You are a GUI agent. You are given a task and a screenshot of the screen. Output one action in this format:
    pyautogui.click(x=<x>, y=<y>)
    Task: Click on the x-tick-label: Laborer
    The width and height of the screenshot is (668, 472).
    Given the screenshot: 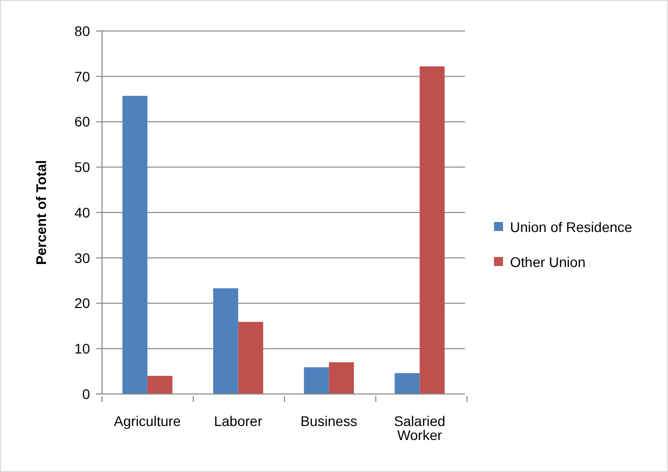 What is the action you would take?
    pyautogui.click(x=238, y=420)
    